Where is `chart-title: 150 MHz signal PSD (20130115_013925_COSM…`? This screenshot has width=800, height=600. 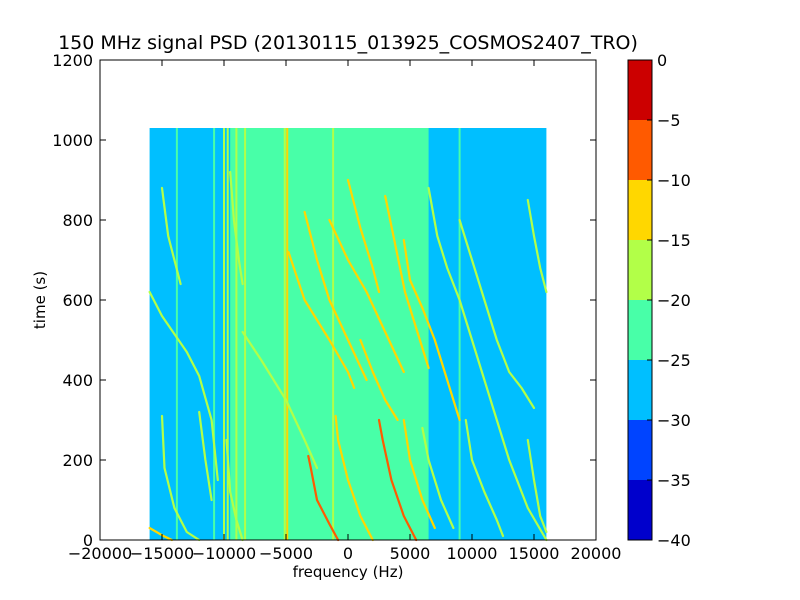
chart-title: 150 MHz signal PSD (20130115_013925_COSM… is located at coordinates (348, 43).